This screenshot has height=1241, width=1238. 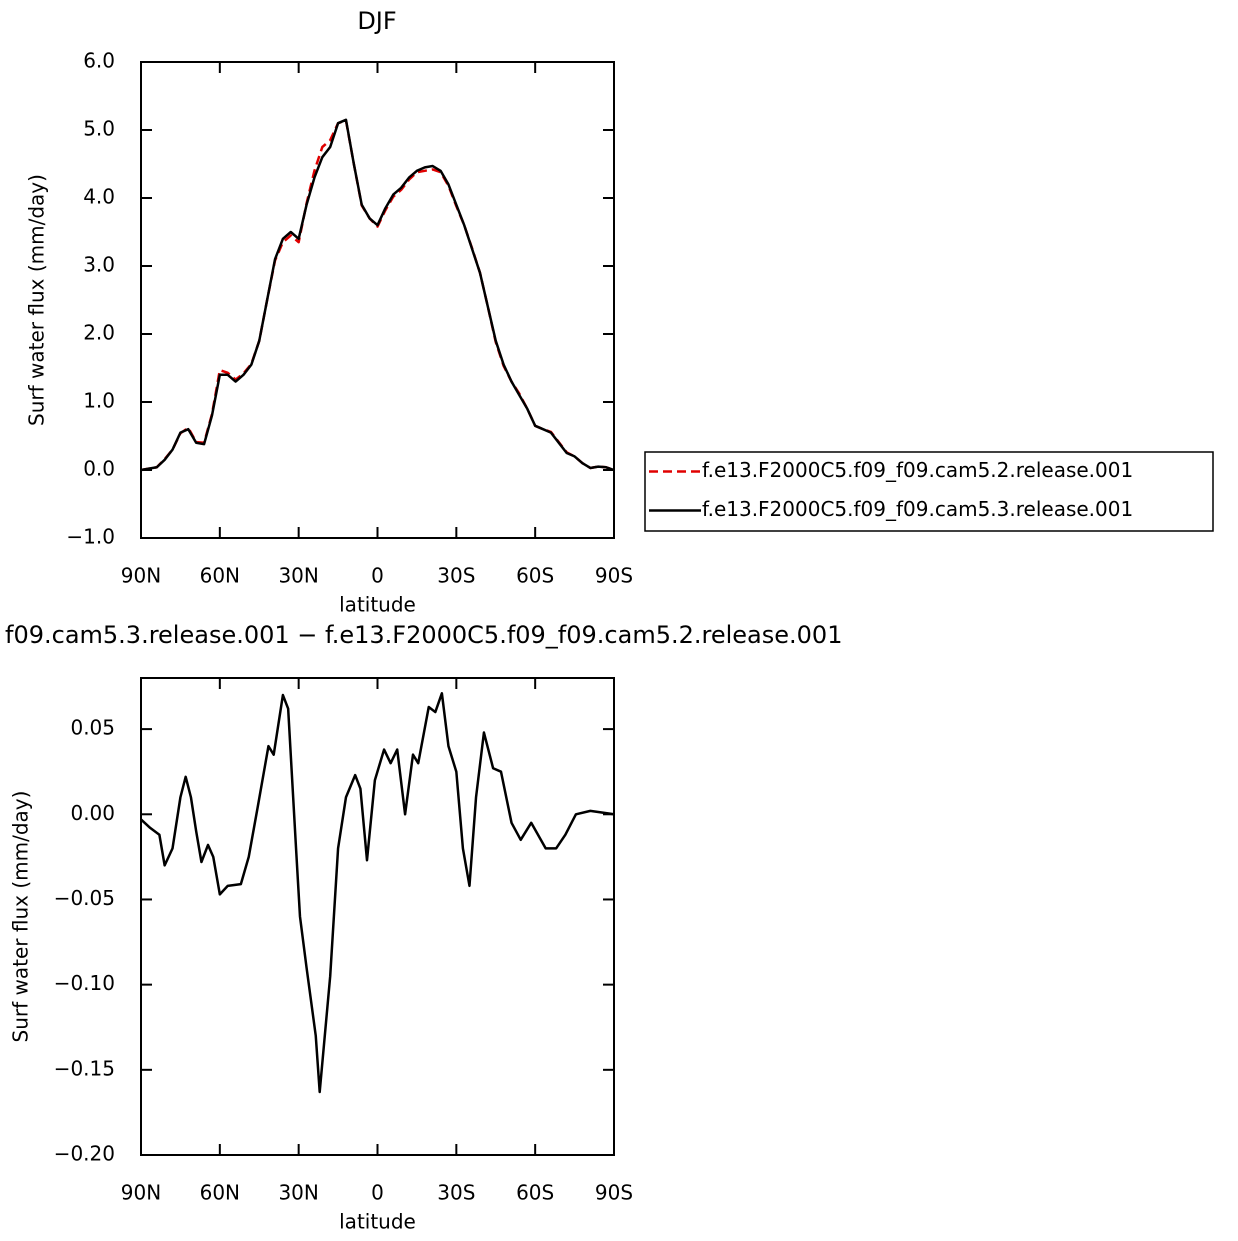 I want to click on y-tick-label: 4.0, so click(x=99, y=197).